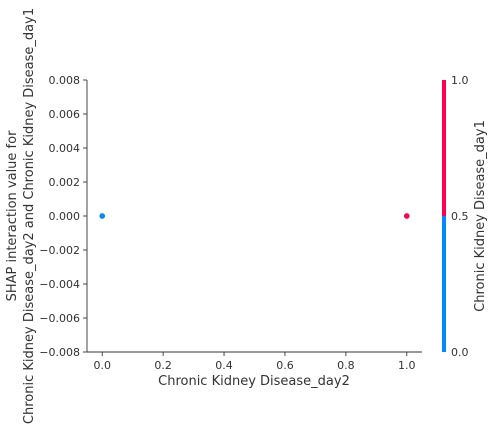 Image resolution: width=492 pixels, height=432 pixels. What do you see at coordinates (12, 216) in the screenshot?
I see `y-axis-label-line1: SHAP interaction value for` at bounding box center [12, 216].